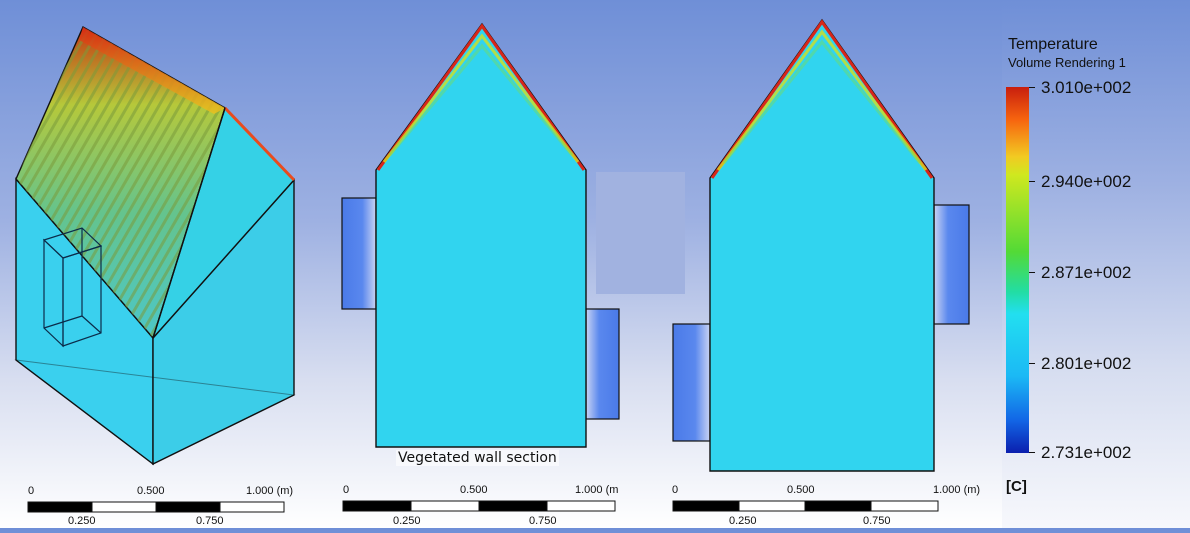 Image resolution: width=1190 pixels, height=533 pixels. I want to click on legend-tick-label: 2.871e+002, so click(1086, 272).